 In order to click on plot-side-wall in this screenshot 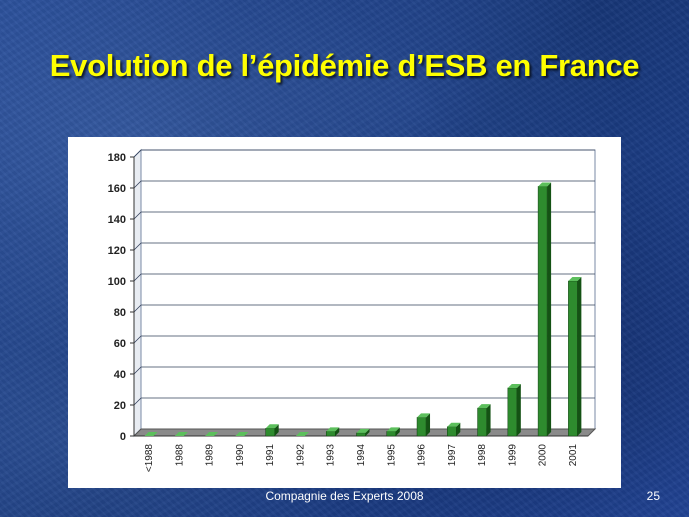, I will do `click(137, 293)`.